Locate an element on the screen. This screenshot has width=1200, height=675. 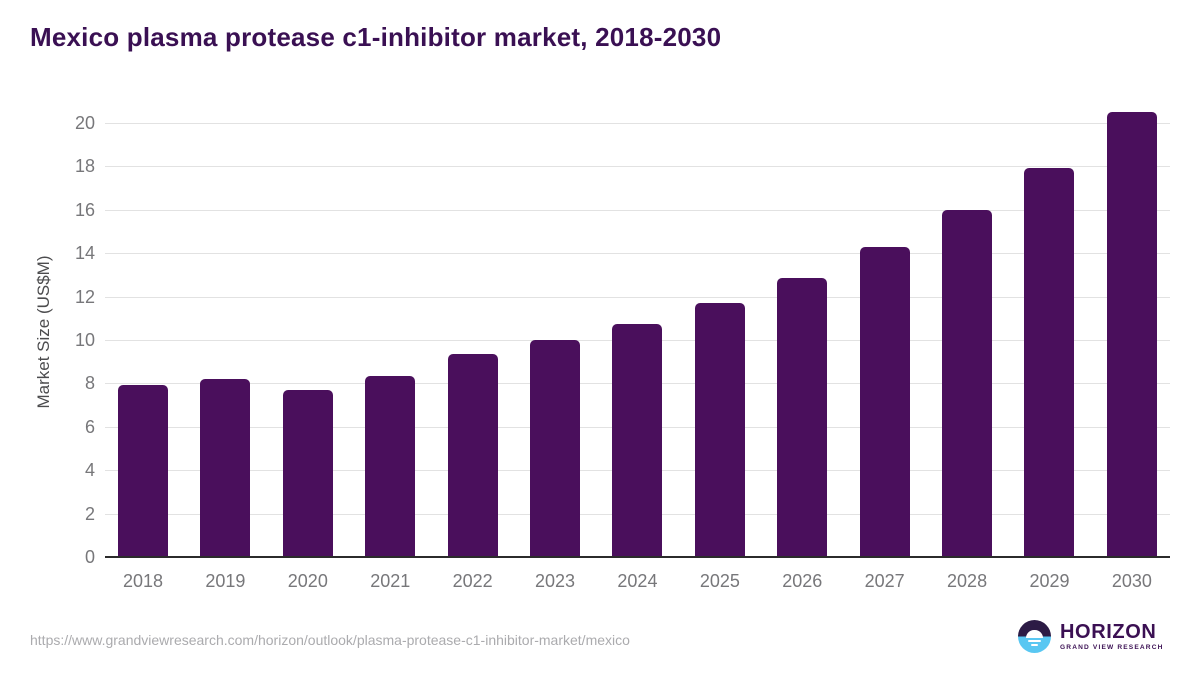
bar-2025 is located at coordinates (719, 430).